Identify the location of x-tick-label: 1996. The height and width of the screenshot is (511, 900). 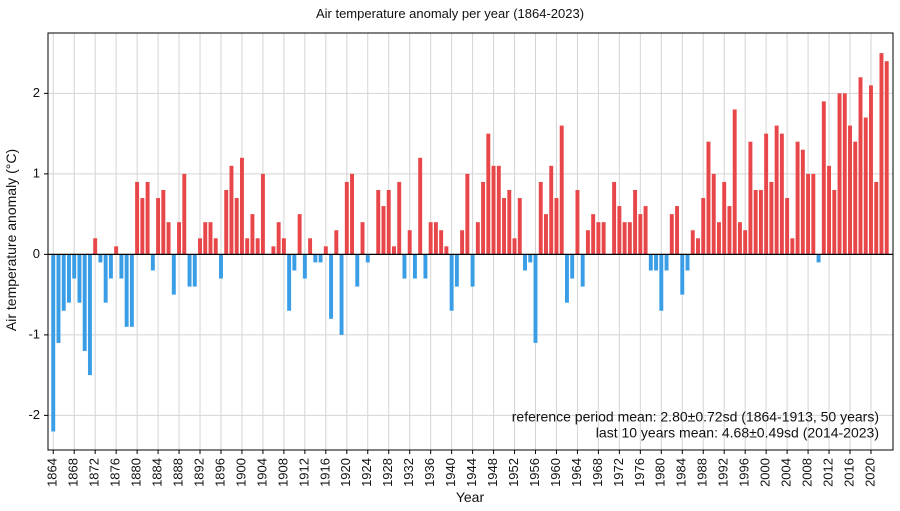
(744, 472).